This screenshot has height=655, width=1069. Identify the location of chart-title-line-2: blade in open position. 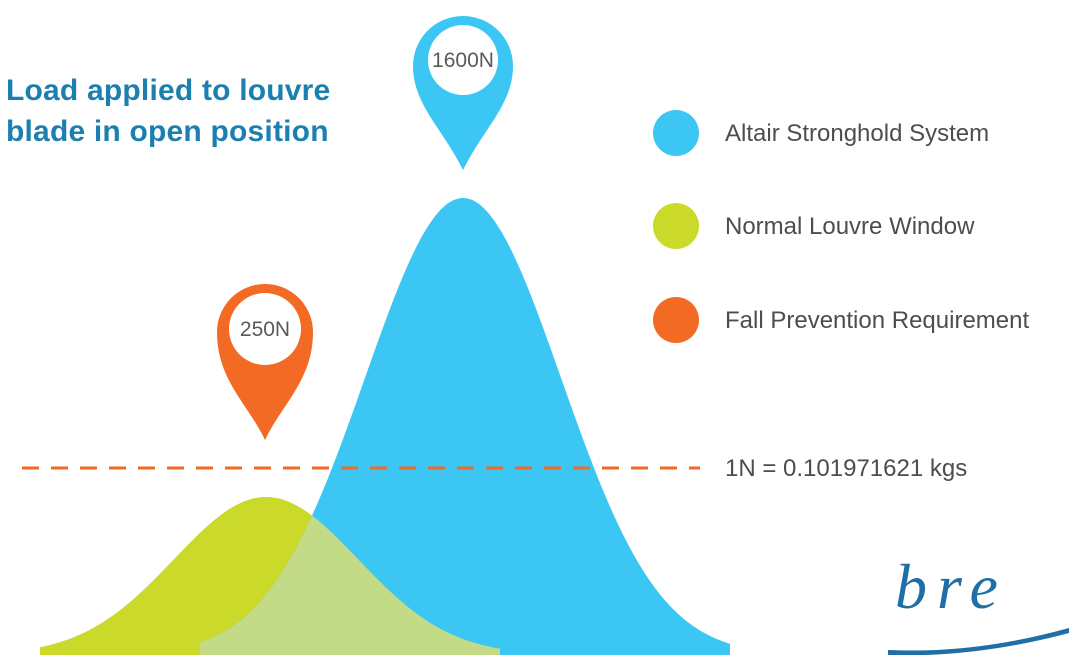
(167, 131).